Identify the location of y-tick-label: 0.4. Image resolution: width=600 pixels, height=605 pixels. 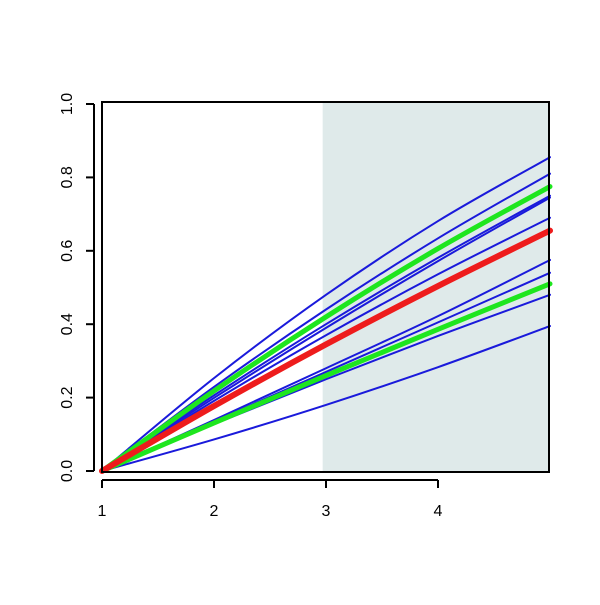
(67, 324).